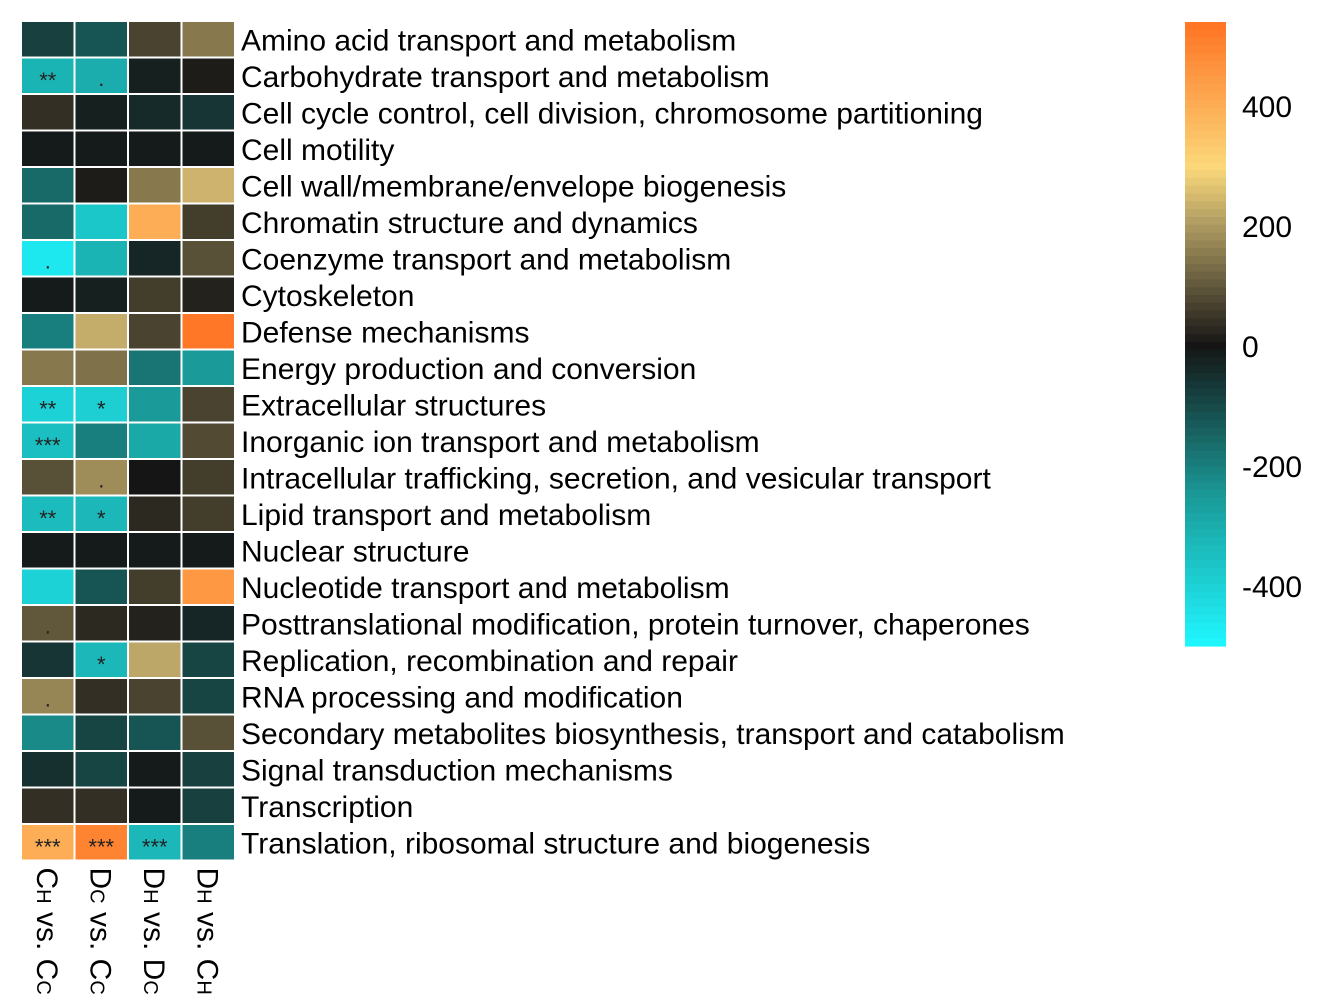  What do you see at coordinates (1267, 107) in the screenshot?
I see `legend-tick-label: 400` at bounding box center [1267, 107].